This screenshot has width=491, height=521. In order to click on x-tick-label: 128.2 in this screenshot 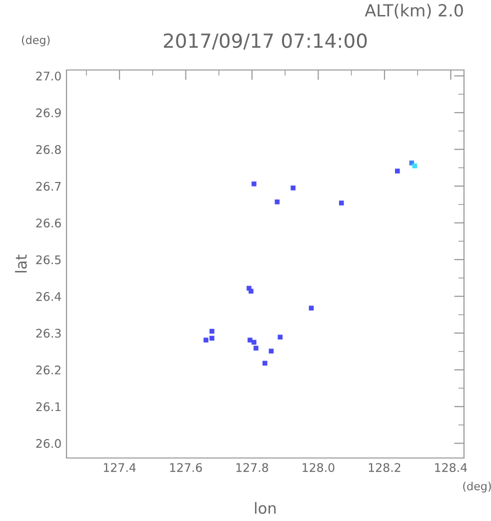, I will do `click(384, 467)`.